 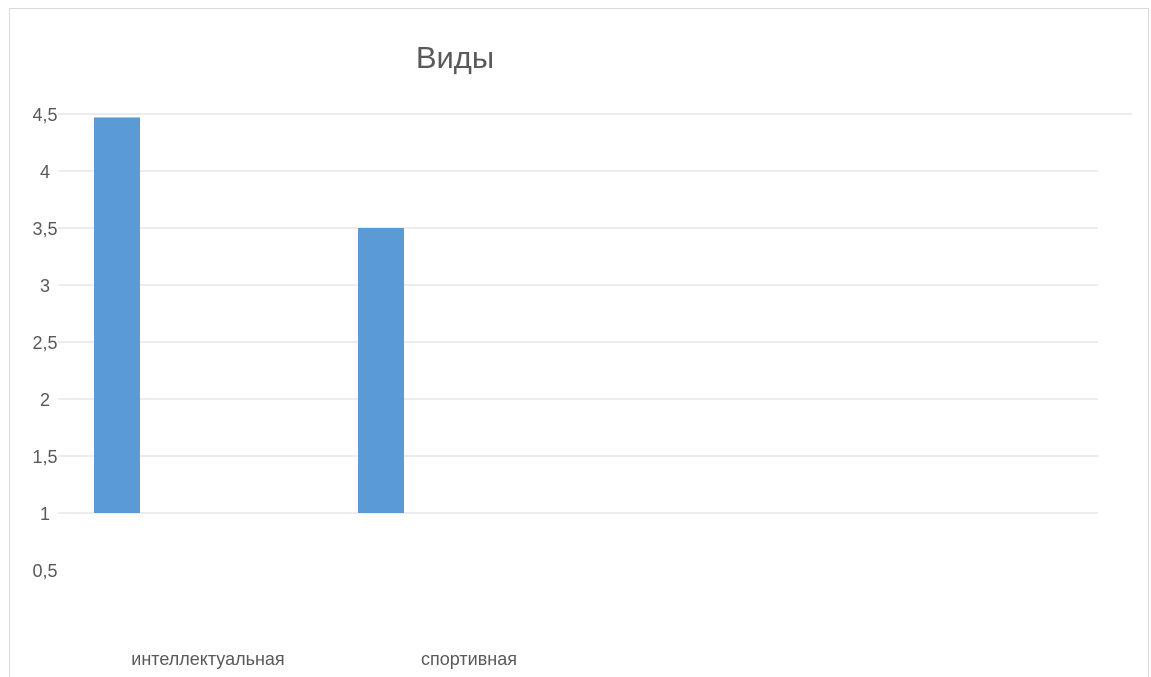 What do you see at coordinates (45, 514) in the screenshot?
I see `y-tick-label: 1` at bounding box center [45, 514].